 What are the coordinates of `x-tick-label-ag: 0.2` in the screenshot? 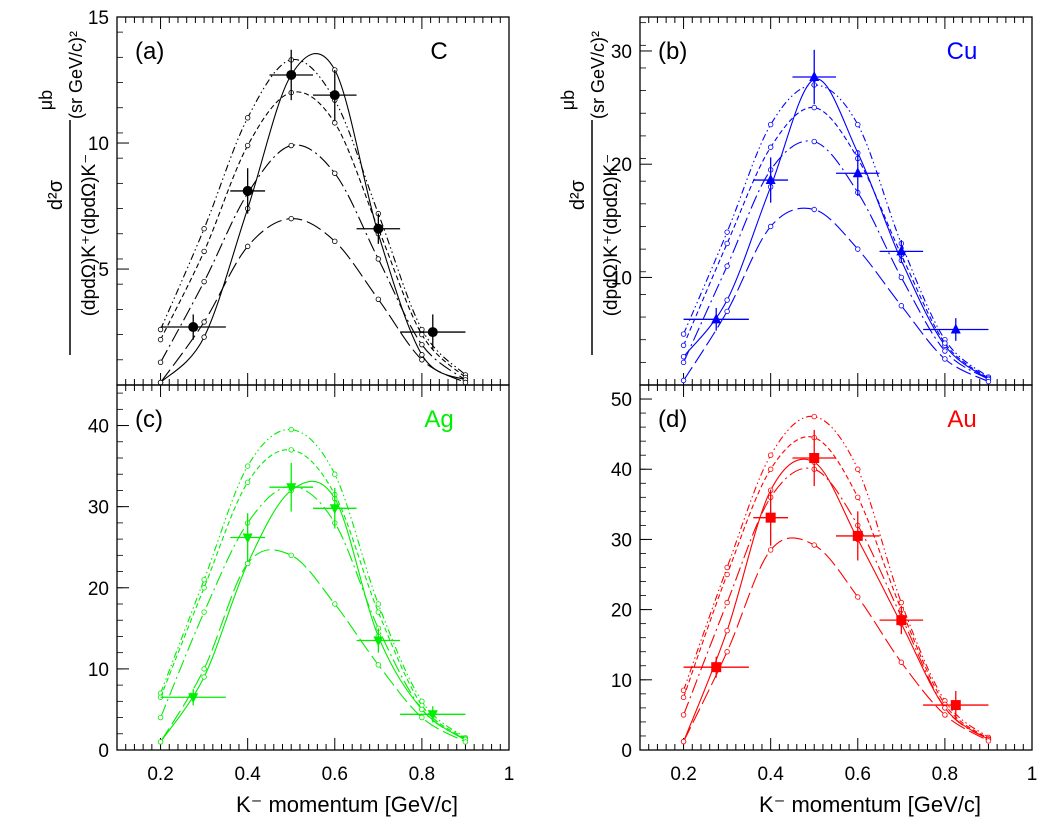 It's located at (160, 774).